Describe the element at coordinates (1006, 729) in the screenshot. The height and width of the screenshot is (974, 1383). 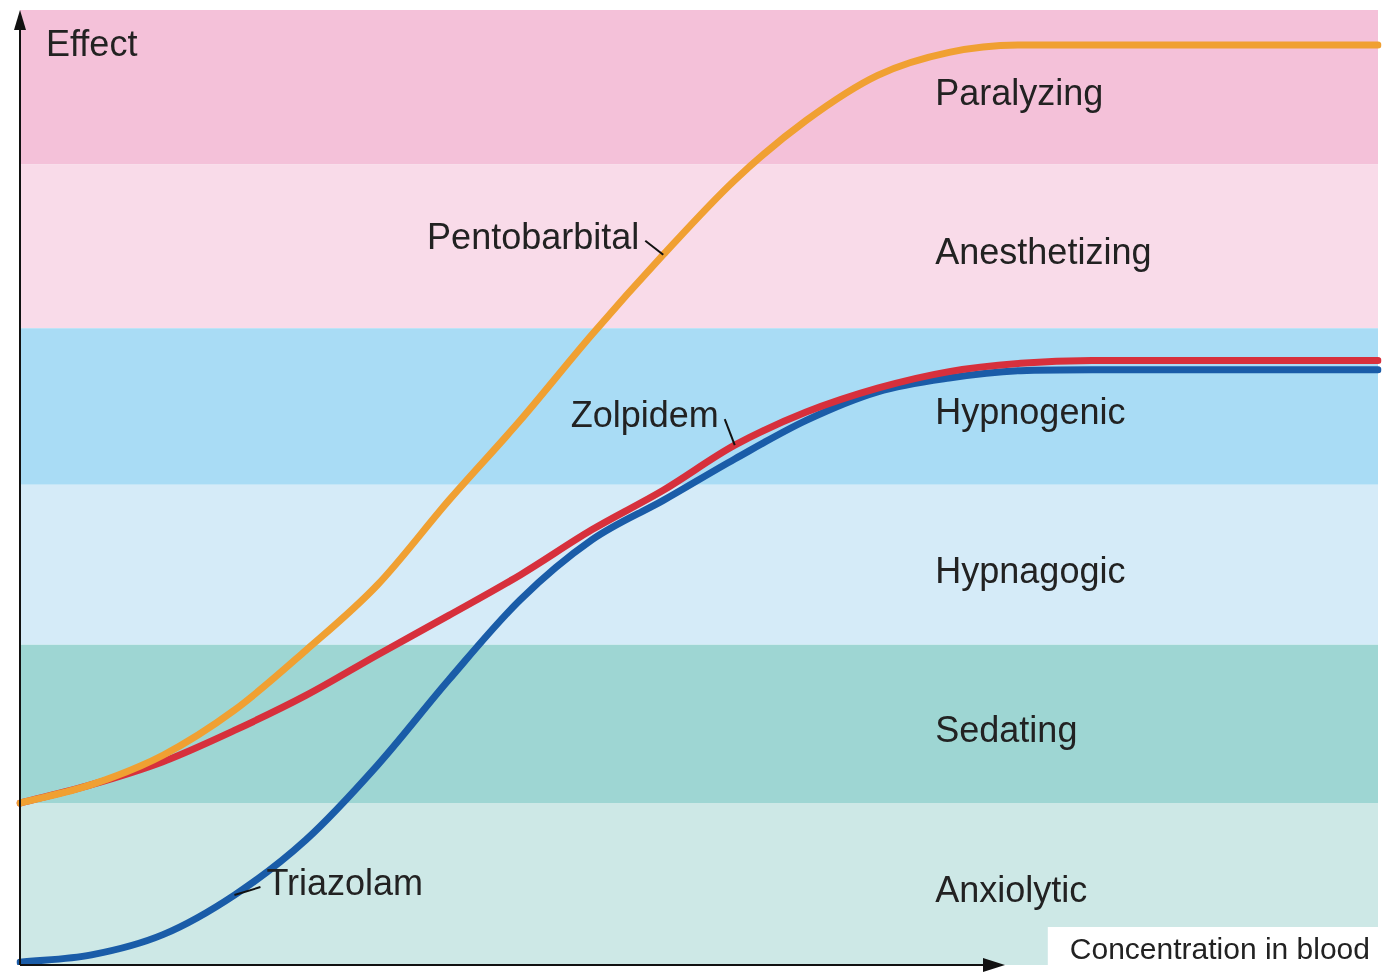
I see `band-label: Sedating` at that location.